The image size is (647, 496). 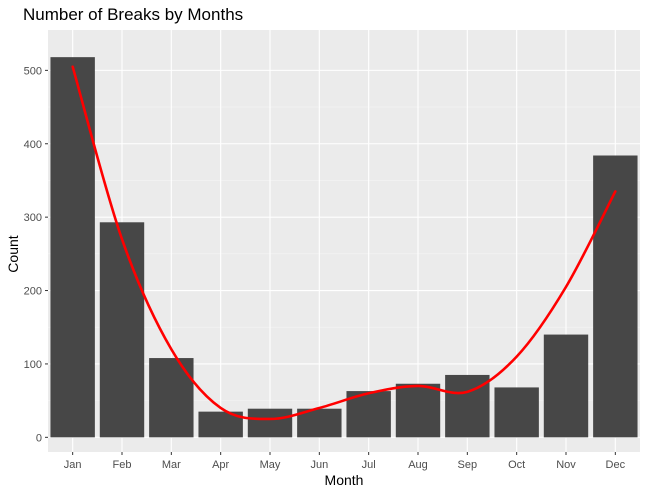 What do you see at coordinates (615, 296) in the screenshot?
I see `bar-dec` at bounding box center [615, 296].